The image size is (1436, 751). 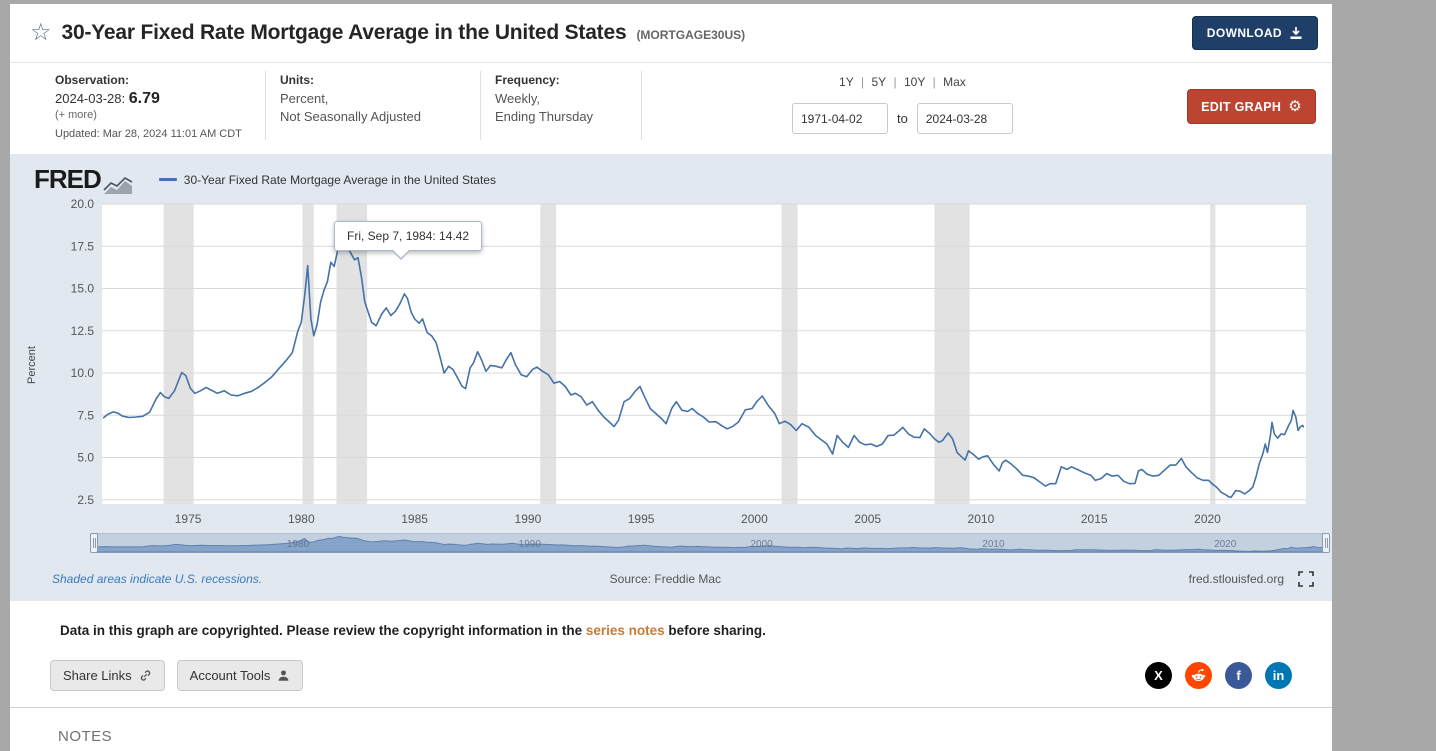 I want to click on linkedin-icon-glyph: in, so click(x=1278, y=675).